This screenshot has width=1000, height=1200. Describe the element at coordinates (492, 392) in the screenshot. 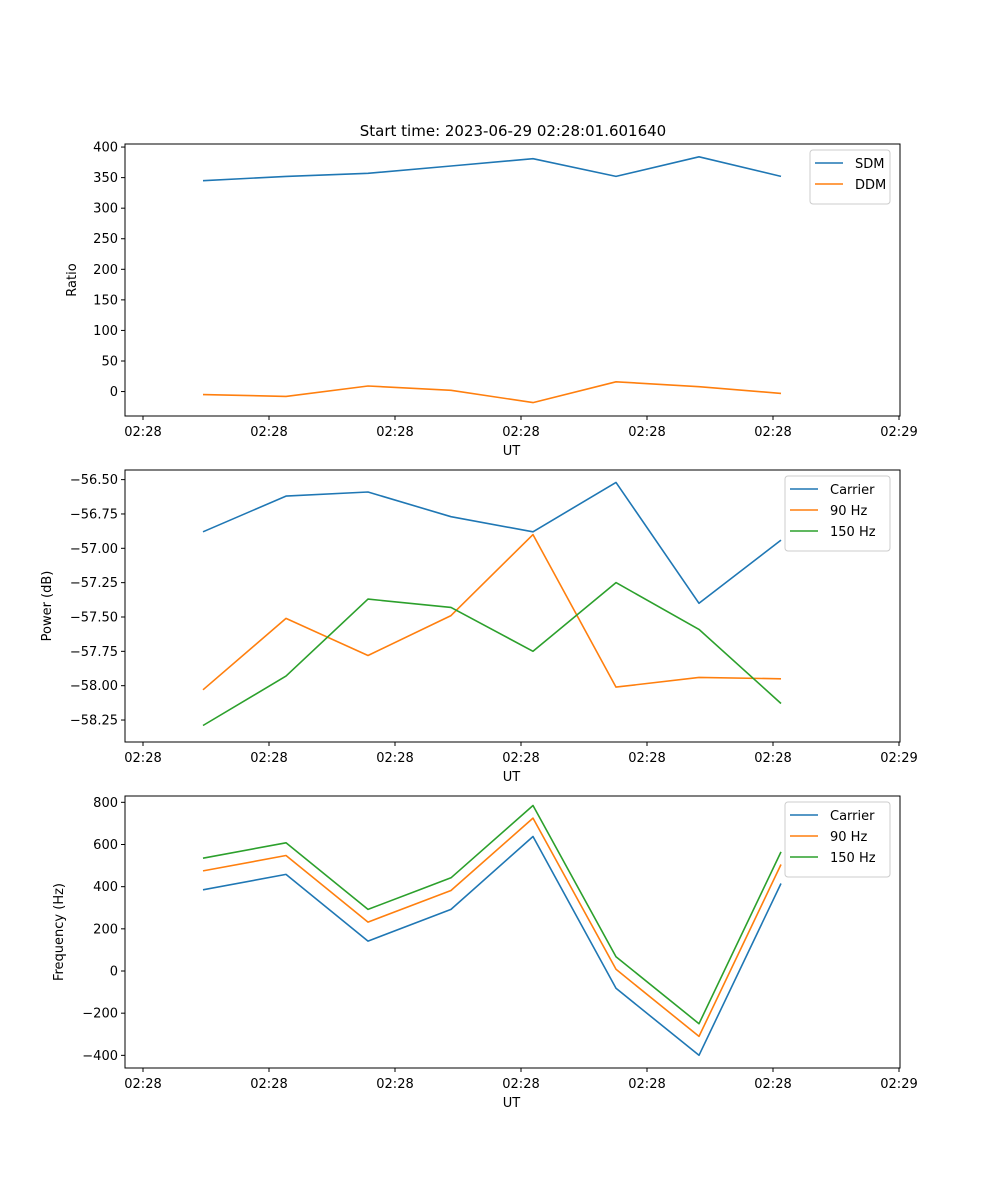

I see `series-line-ddm` at that location.